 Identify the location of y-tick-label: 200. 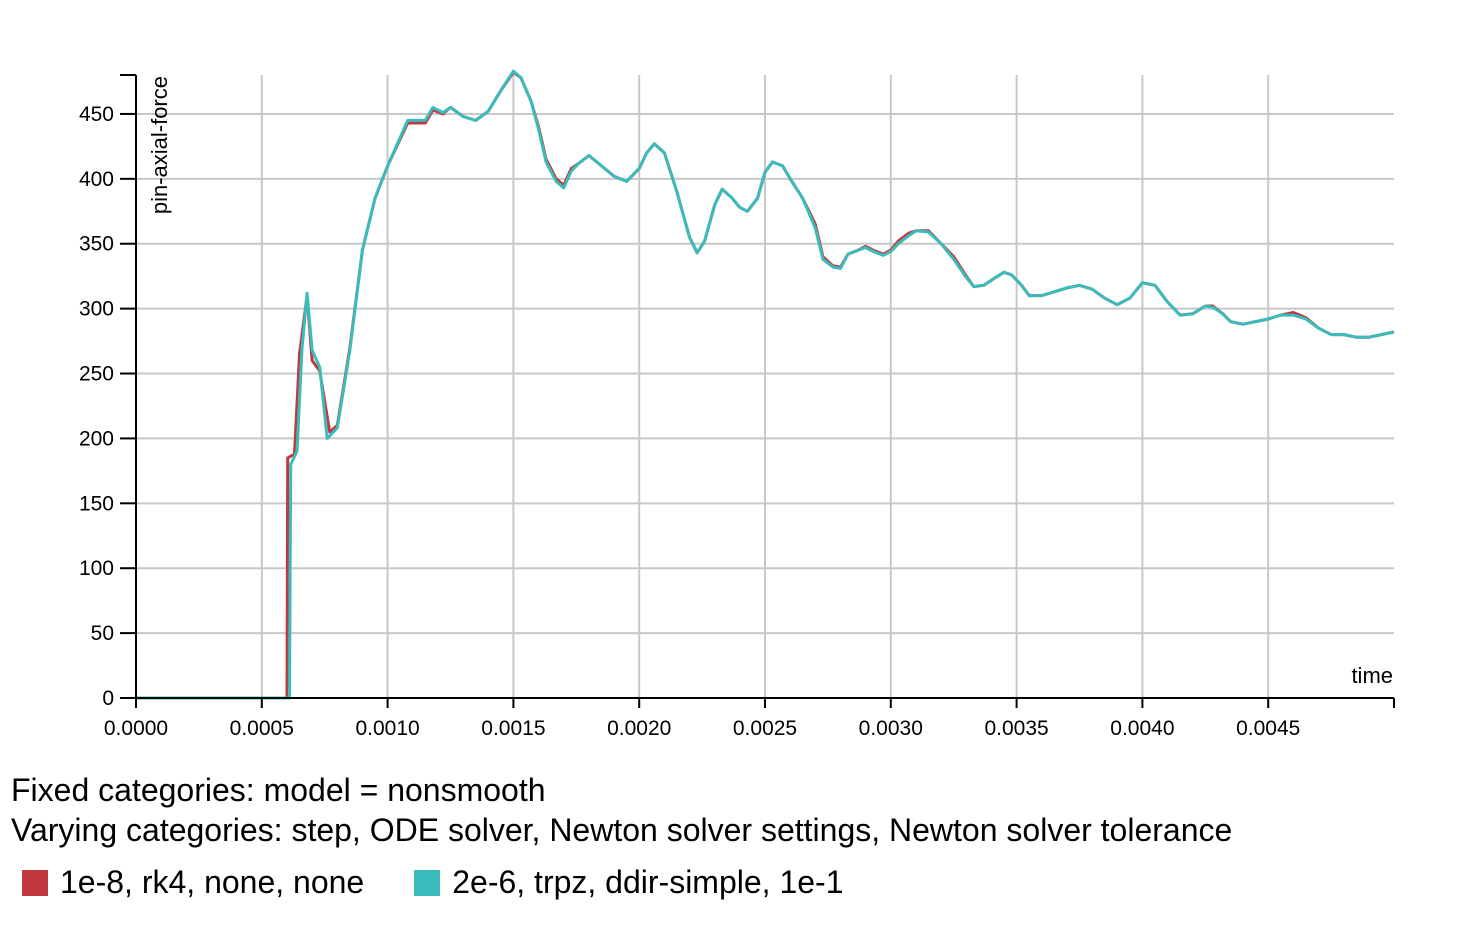
(96, 438).